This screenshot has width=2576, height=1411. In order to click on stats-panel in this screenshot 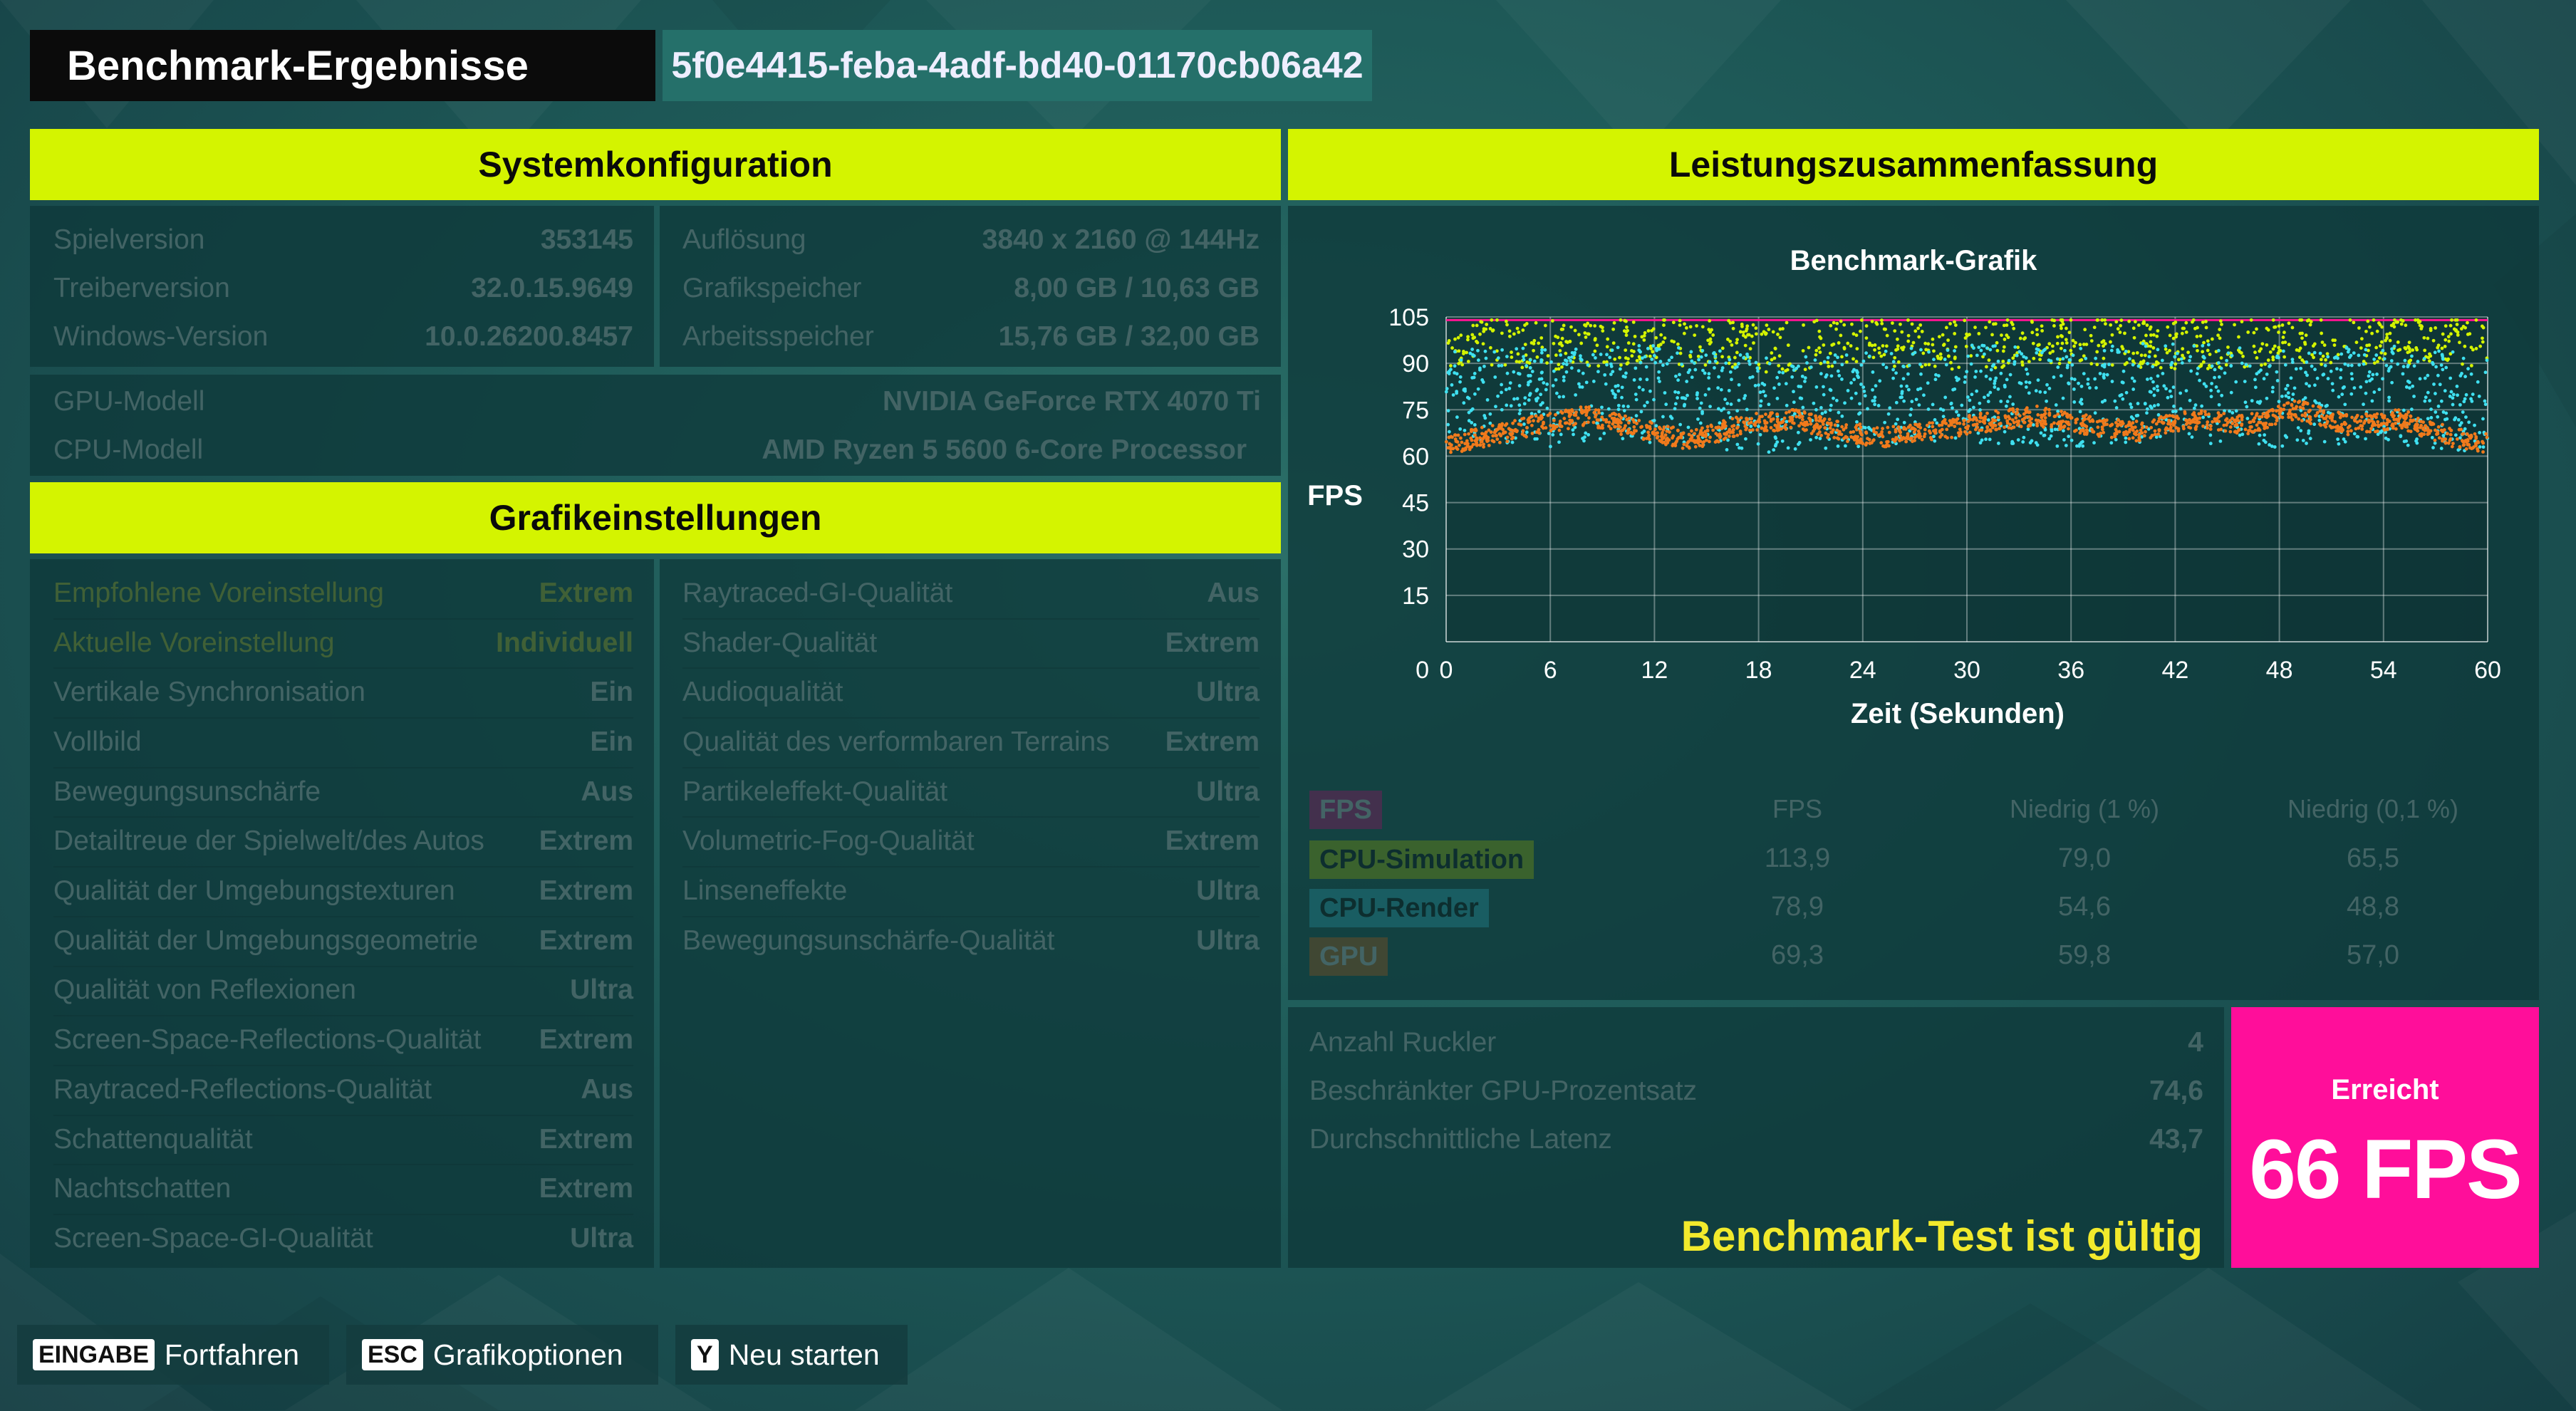, I will do `click(1756, 1137)`.